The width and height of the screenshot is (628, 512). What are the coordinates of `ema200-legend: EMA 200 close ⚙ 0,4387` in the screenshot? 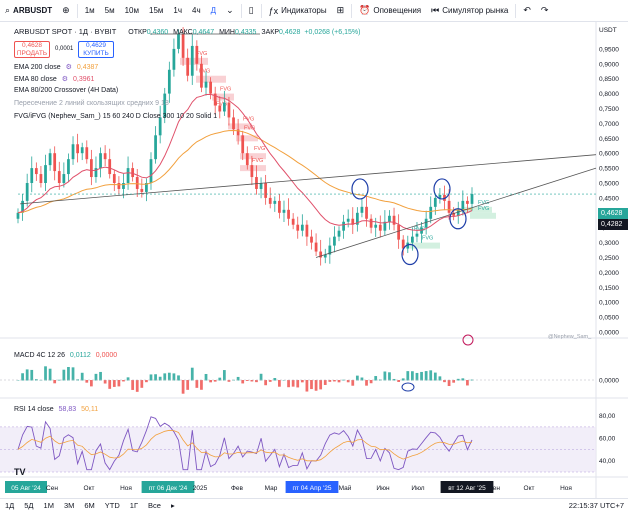 It's located at (56, 67).